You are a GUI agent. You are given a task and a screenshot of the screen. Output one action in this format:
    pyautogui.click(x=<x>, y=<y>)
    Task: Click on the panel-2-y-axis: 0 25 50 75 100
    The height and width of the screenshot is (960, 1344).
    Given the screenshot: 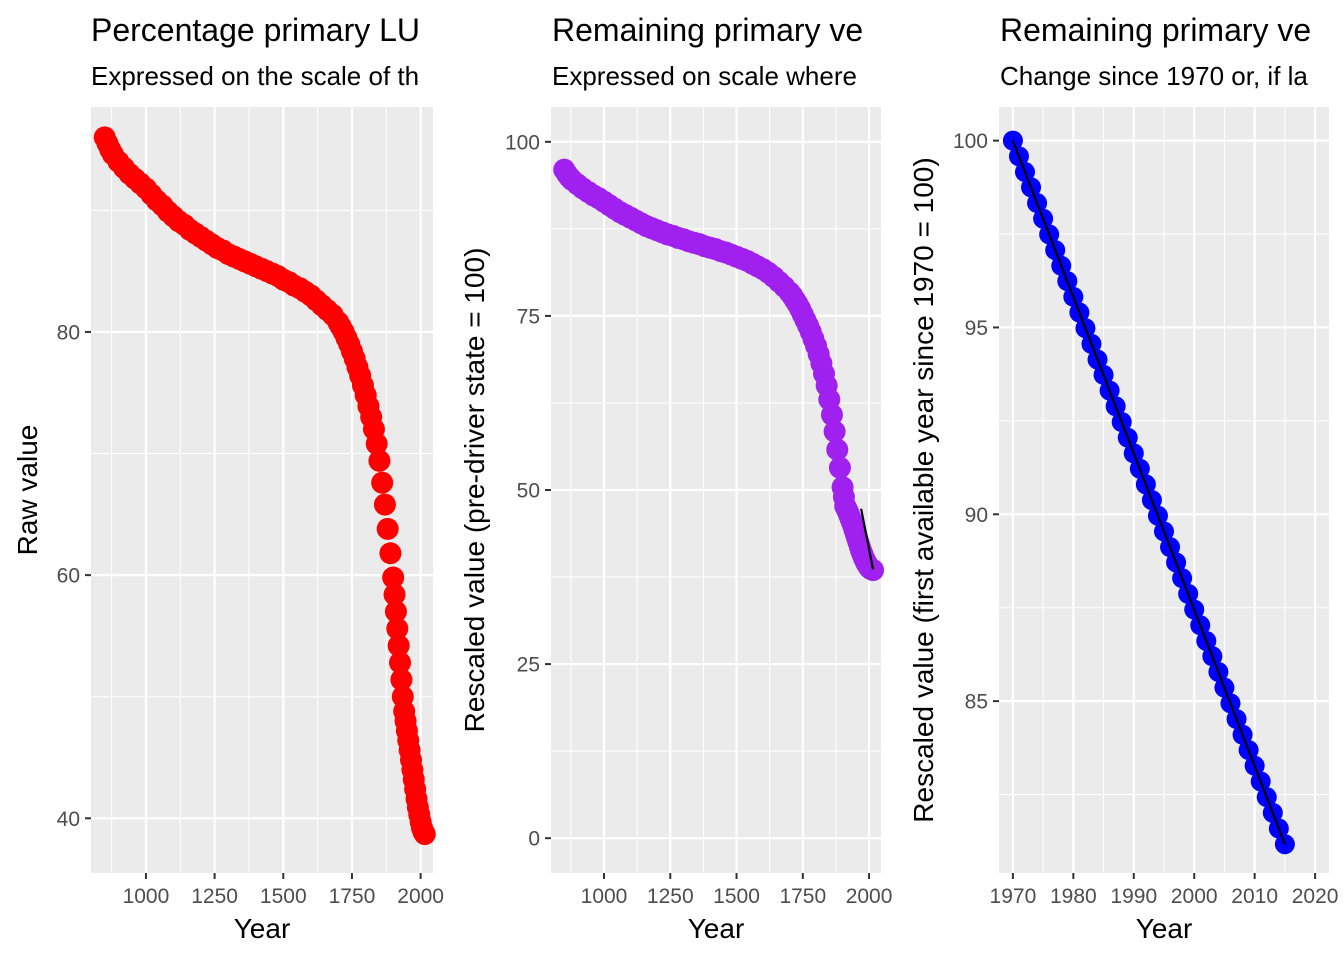 What is the action you would take?
    pyautogui.click(x=528, y=491)
    